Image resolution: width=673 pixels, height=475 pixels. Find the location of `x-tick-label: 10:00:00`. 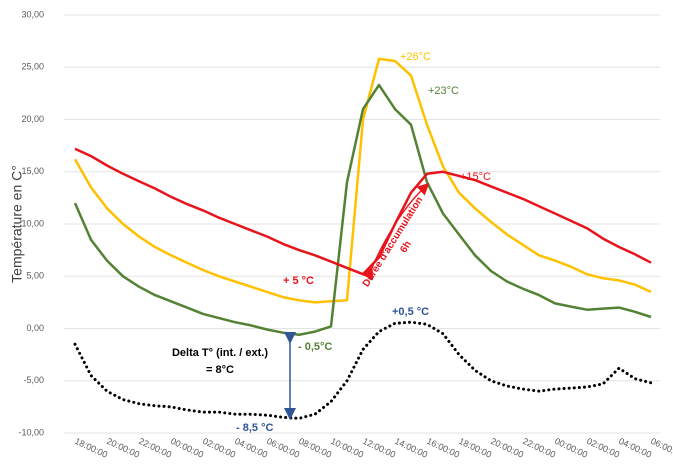

x-tick-label: 10:00:00 is located at coordinates (347, 448).